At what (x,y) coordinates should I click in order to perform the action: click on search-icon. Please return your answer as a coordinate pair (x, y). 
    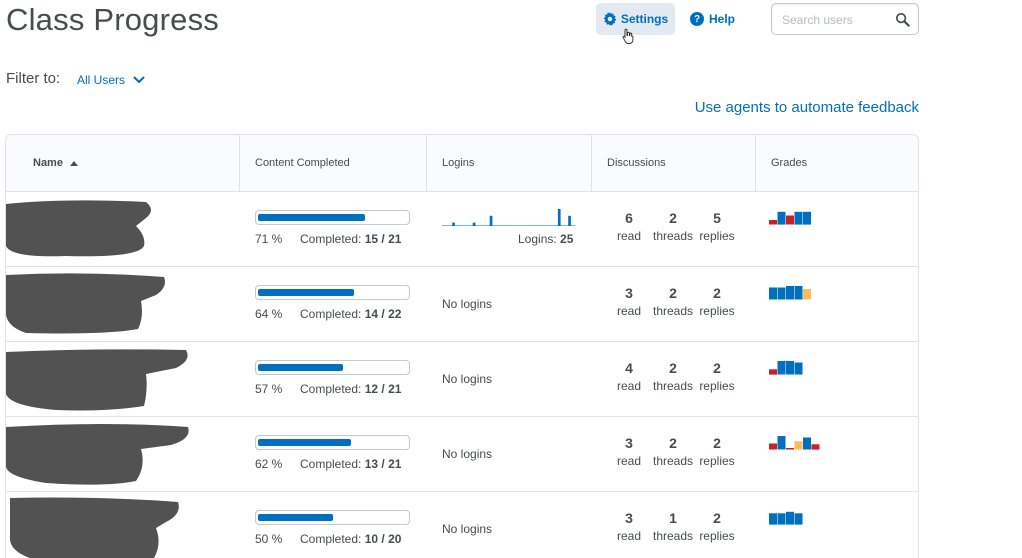
    Looking at the image, I should click on (902, 19).